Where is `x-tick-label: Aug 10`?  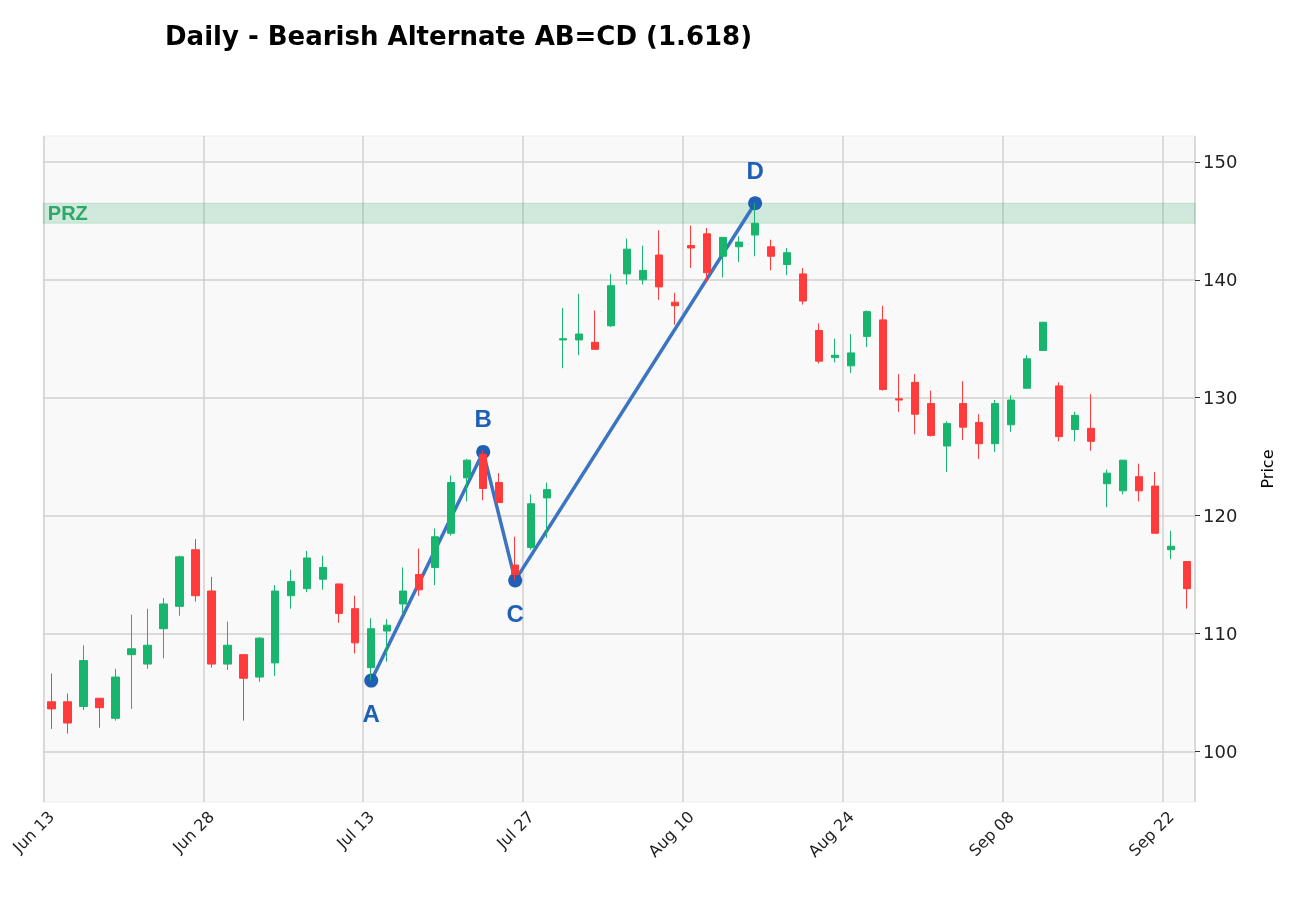 x-tick-label: Aug 10 is located at coordinates (671, 834).